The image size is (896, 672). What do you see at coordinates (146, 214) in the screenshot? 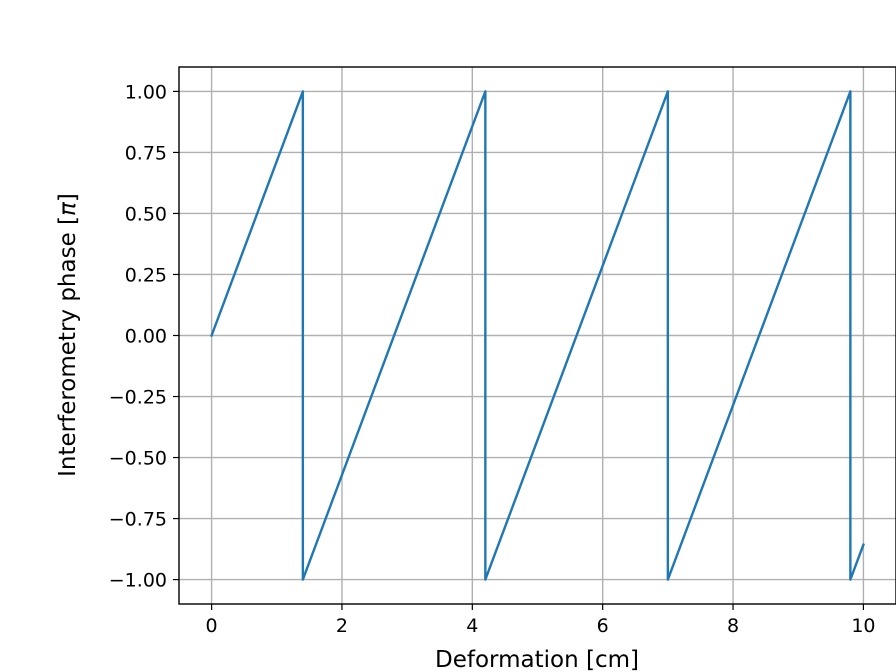
I see `y-tick-label: 0.50` at bounding box center [146, 214].